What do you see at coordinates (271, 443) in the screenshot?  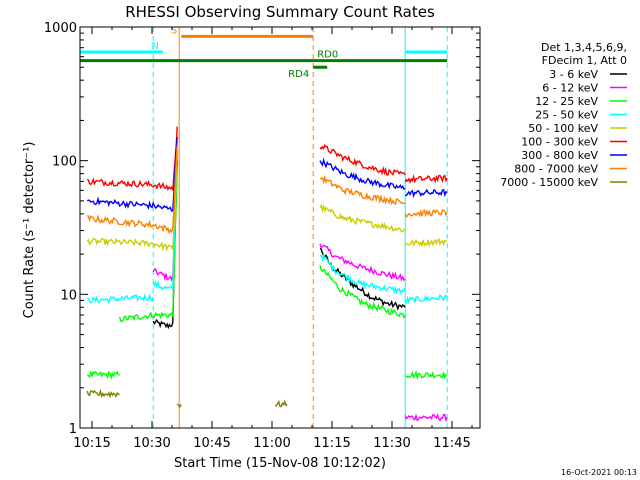 I see `x-tick-label-11-00: 11:00` at bounding box center [271, 443].